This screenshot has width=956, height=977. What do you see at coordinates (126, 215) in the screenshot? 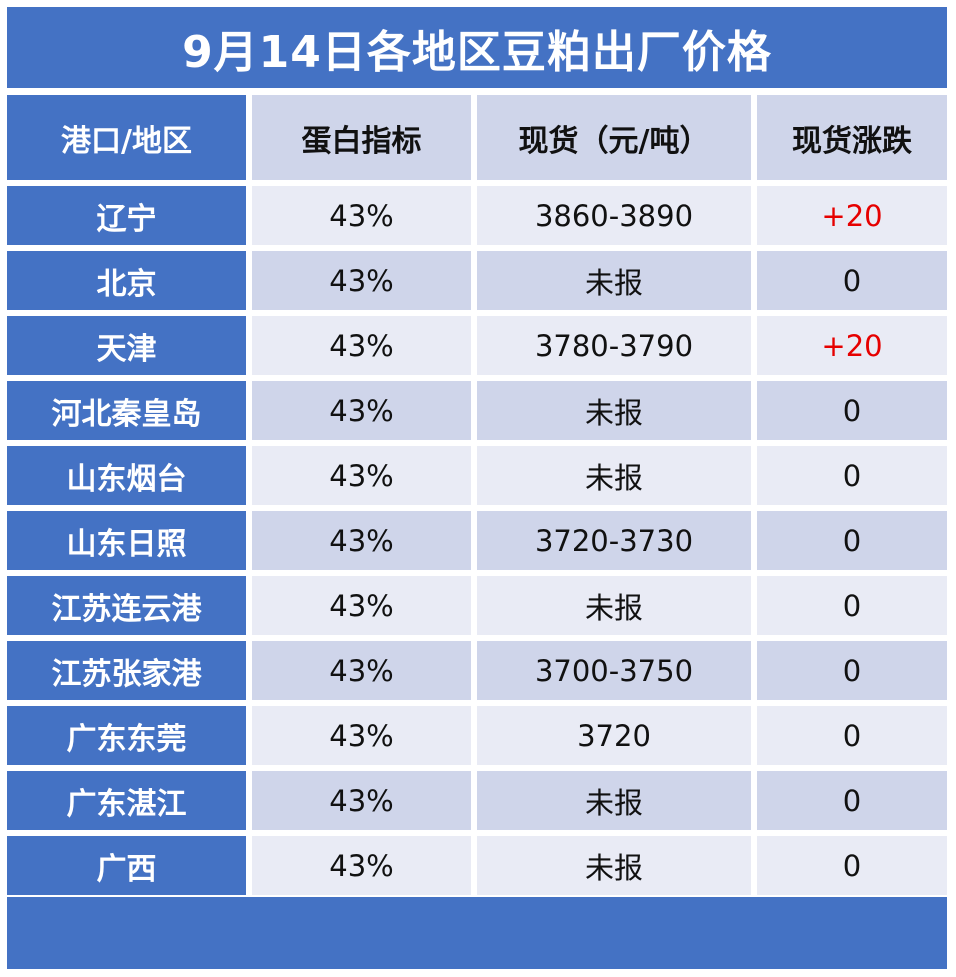
I see `region-cell: 辽宁` at bounding box center [126, 215].